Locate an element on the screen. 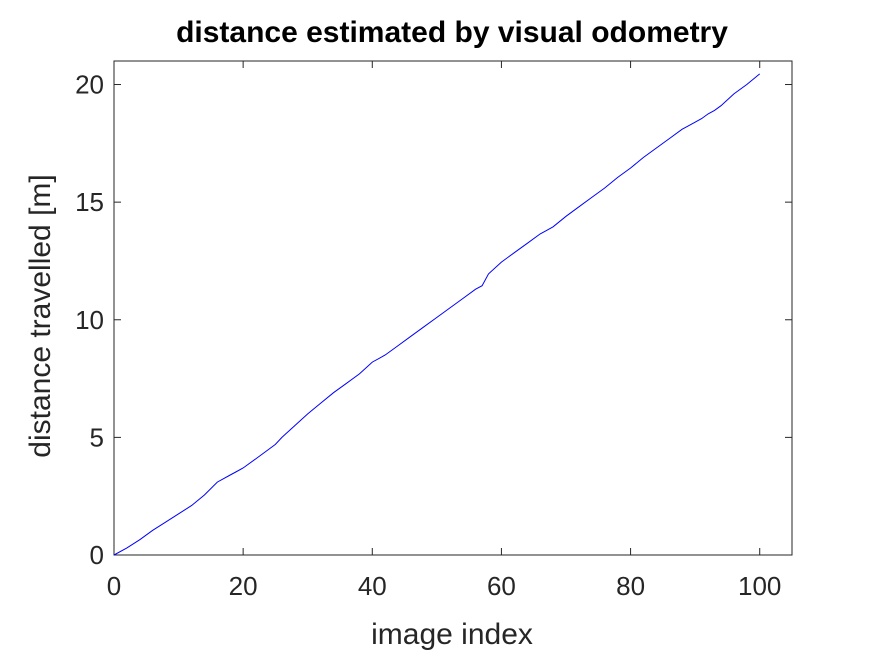 This screenshot has height=656, width=875. x-tick-label: 40 is located at coordinates (372, 586).